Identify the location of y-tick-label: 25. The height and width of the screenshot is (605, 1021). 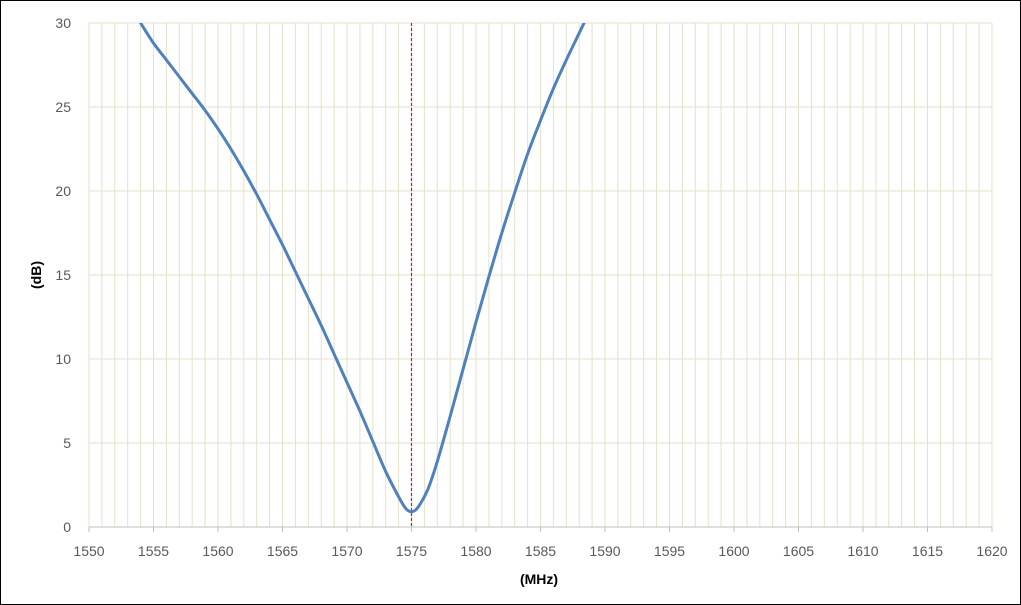
(63, 107).